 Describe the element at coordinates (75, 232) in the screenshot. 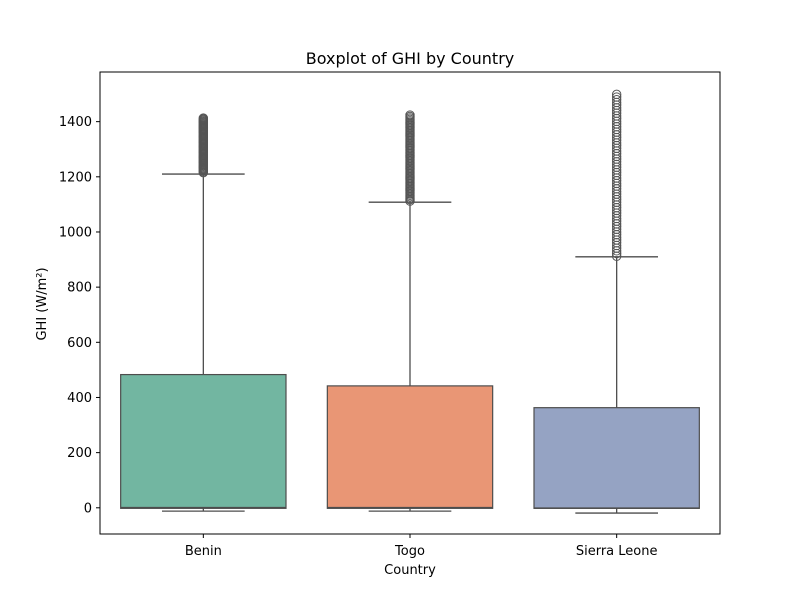

I see `y-tick-label: 1000` at that location.